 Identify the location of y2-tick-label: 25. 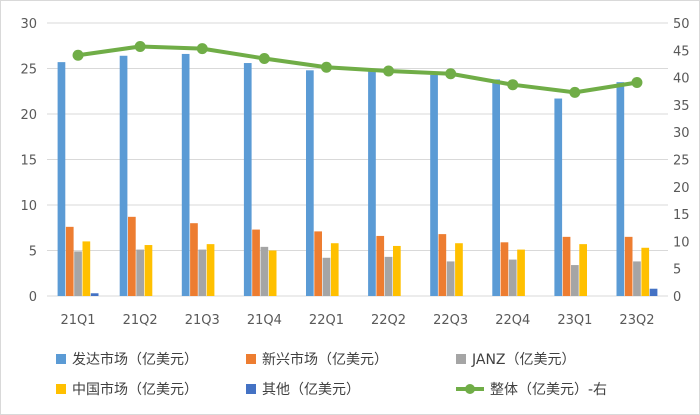
(681, 161).